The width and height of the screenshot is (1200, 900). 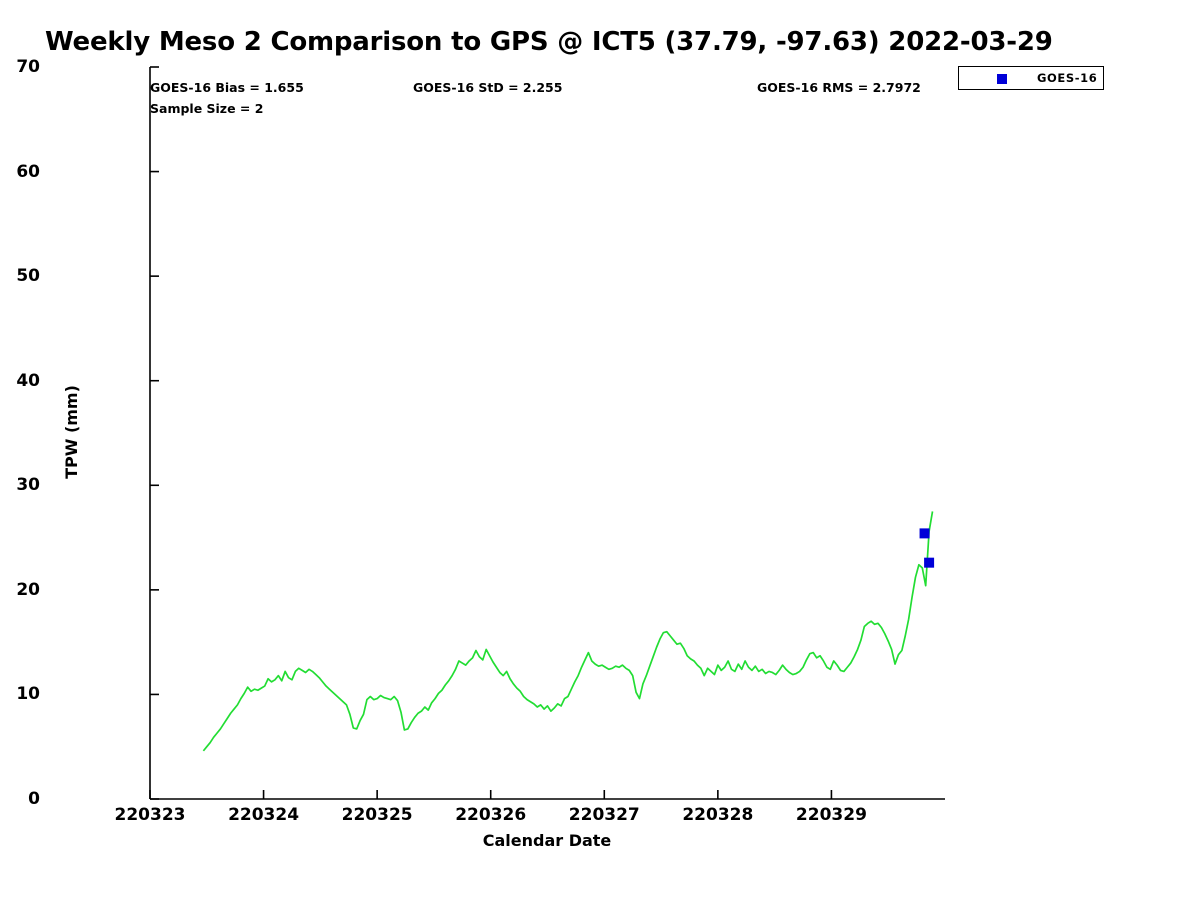 I want to click on stat-bias: GOES-16 Bias = 1.655, so click(x=227, y=87).